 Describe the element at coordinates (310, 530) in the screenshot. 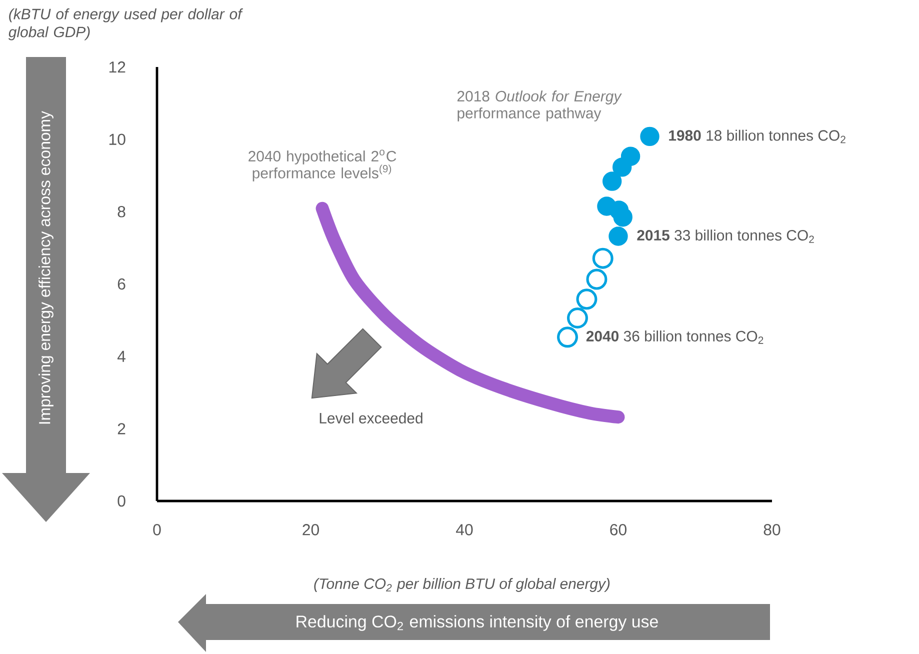

I see `x-tick-label: 20` at that location.